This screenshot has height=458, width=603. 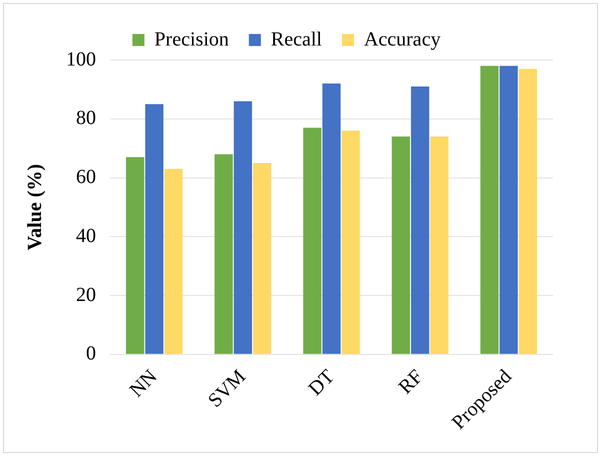 I want to click on y-tick-label: 0, so click(x=91, y=353).